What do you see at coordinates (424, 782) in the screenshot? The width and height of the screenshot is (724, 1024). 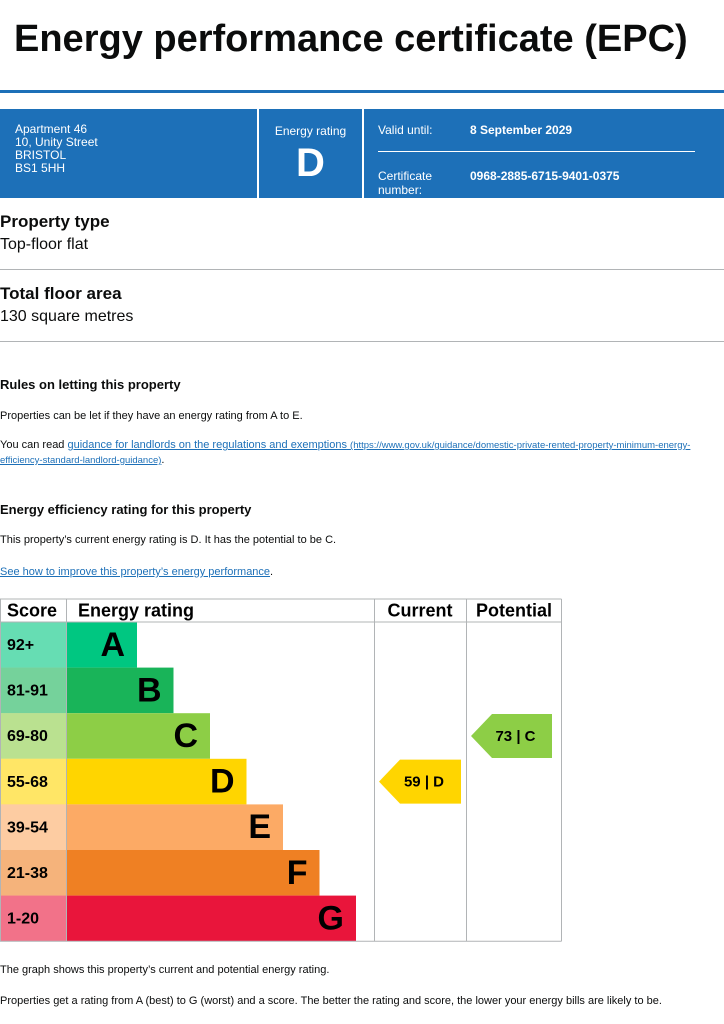 I see `current-label: 59 | D` at bounding box center [424, 782].